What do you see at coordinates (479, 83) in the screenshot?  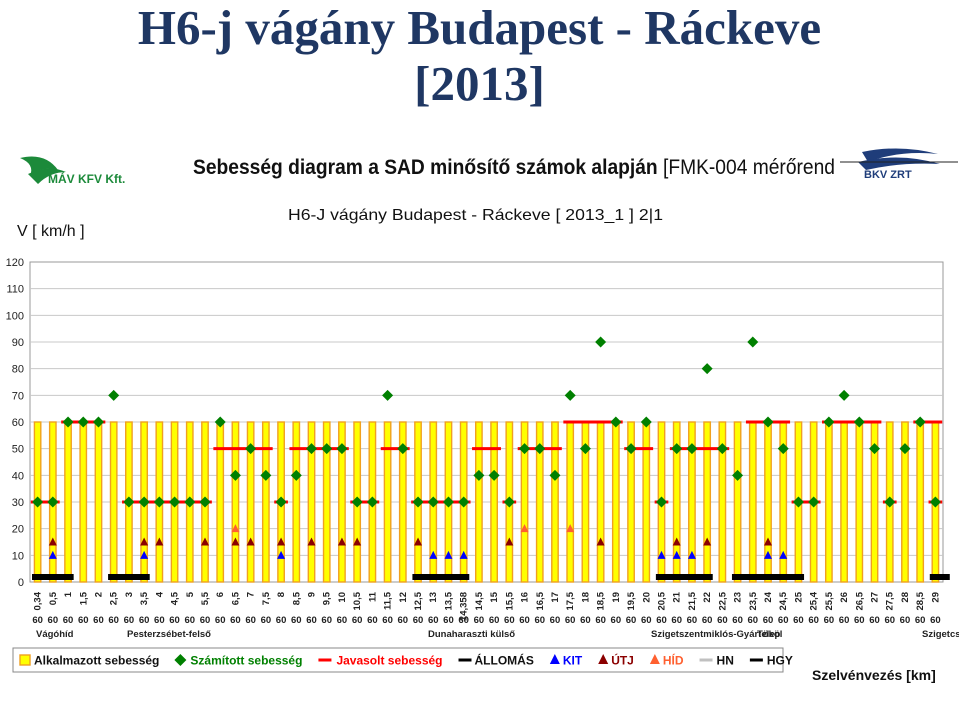 I see `page-title-line2: [2013]` at bounding box center [479, 83].